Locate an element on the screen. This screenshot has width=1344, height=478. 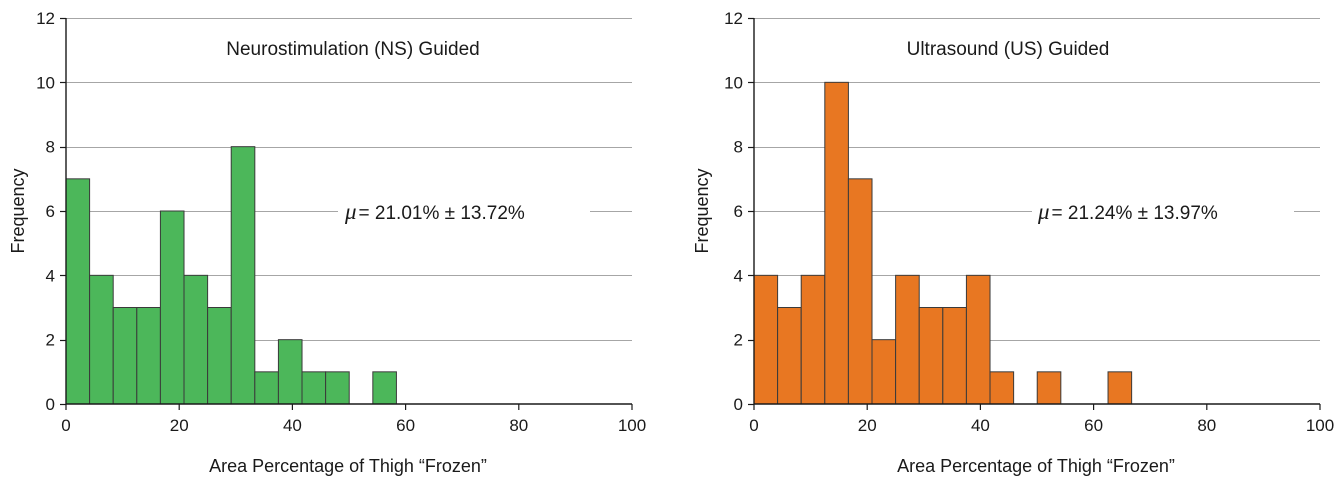
us-mean-annotation: μ = 21.24% ± 13.97% is located at coordinates (1163, 210).